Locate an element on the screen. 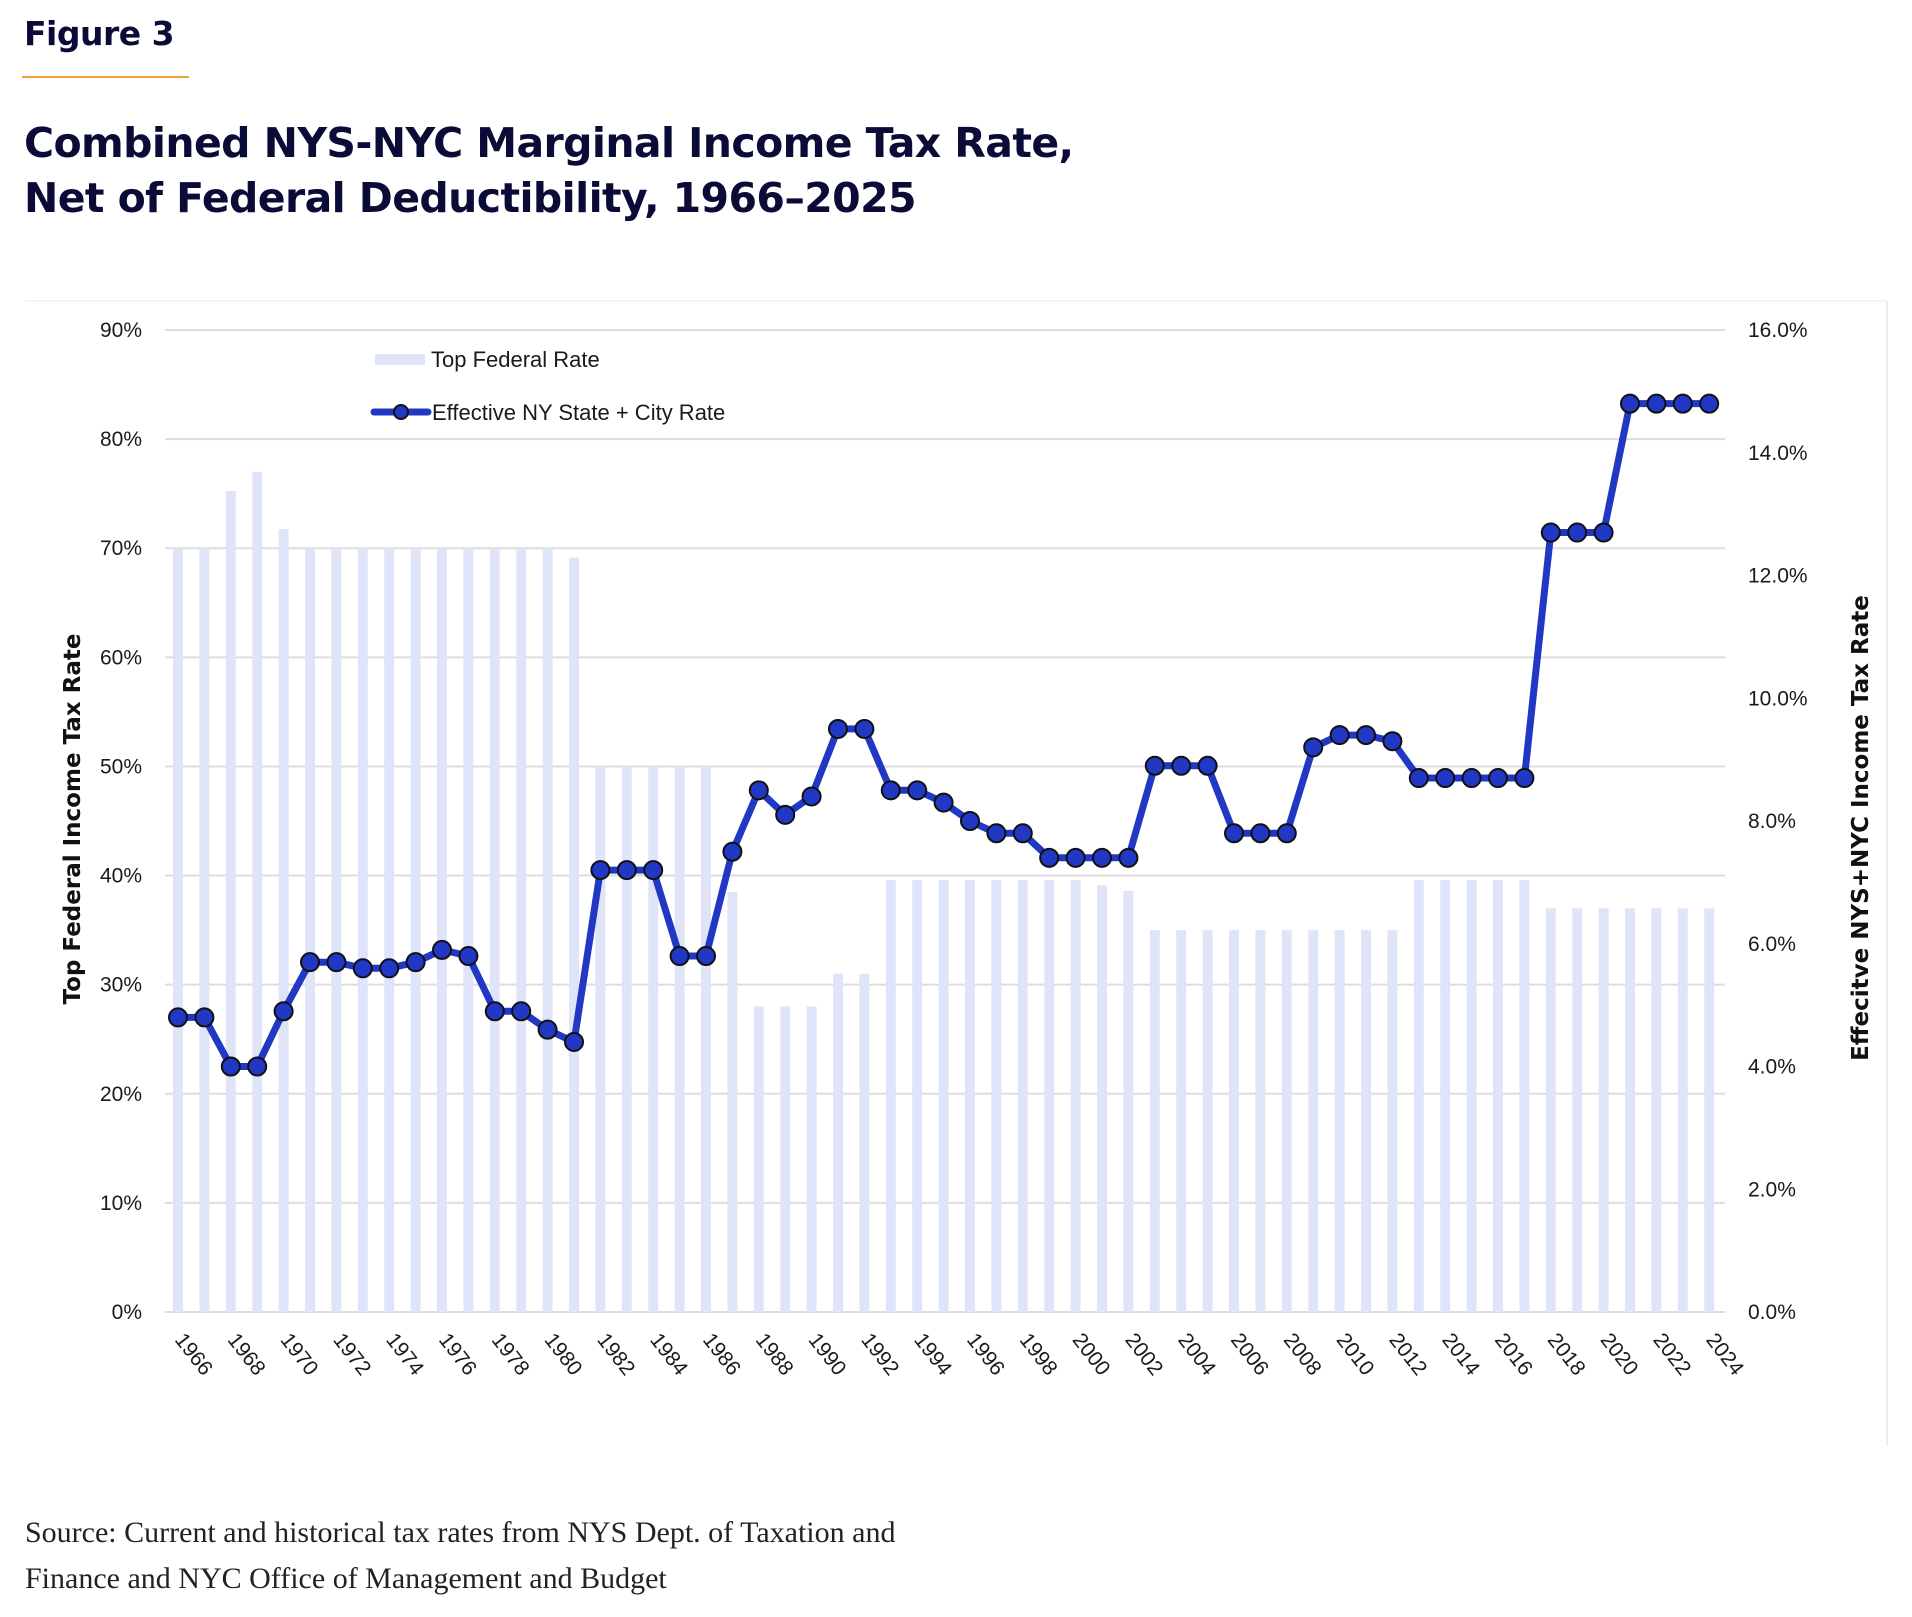  point-2003 is located at coordinates (1154, 765).